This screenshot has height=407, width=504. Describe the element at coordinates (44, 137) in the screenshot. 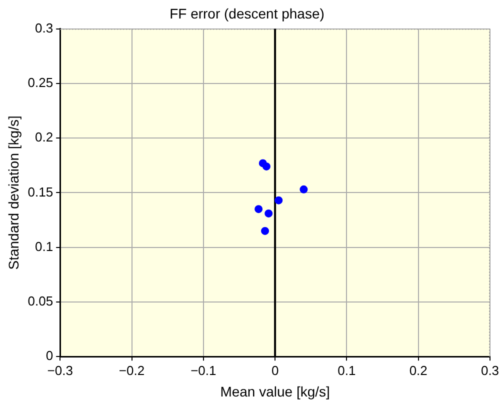

I see `y-tick-label: 0.2` at that location.